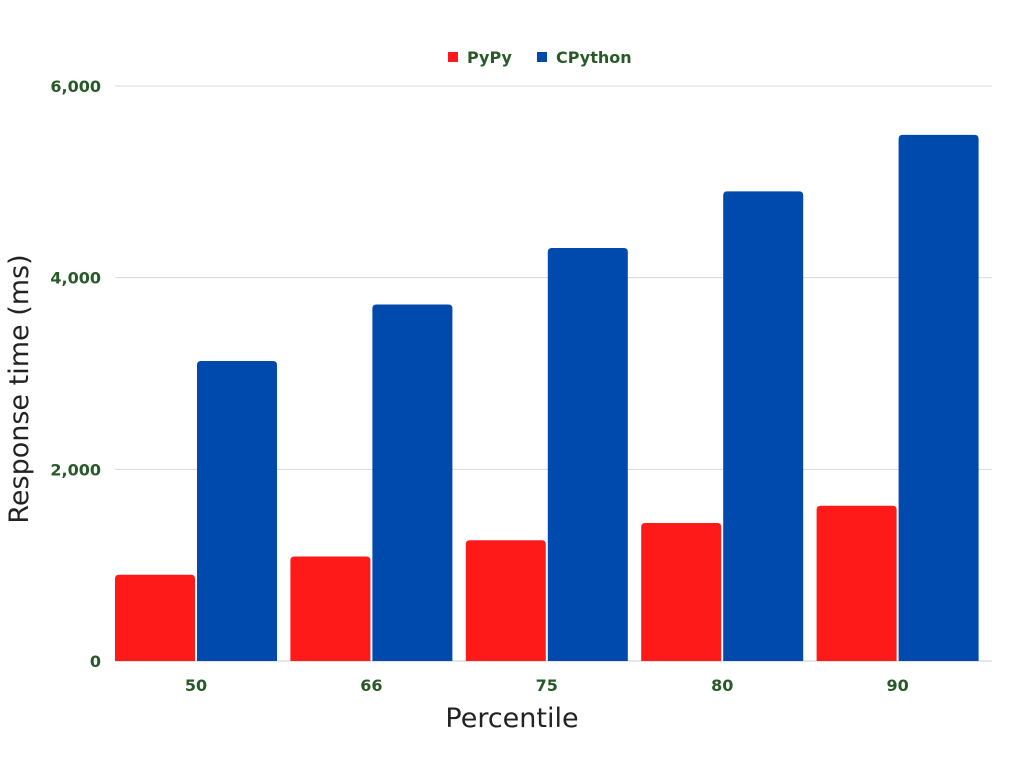 The width and height of the screenshot is (1024, 768). Describe the element at coordinates (453, 57) in the screenshot. I see `legend-swatch-pypy` at that location.